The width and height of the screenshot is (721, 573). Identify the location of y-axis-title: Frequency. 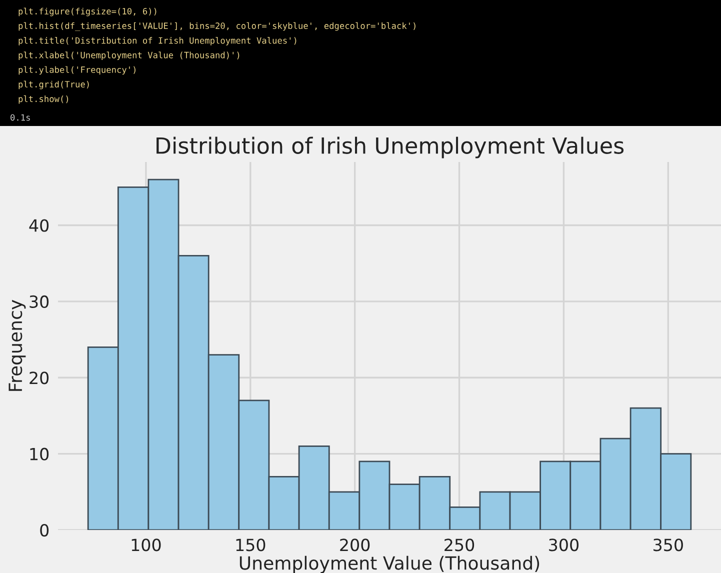
(17, 345).